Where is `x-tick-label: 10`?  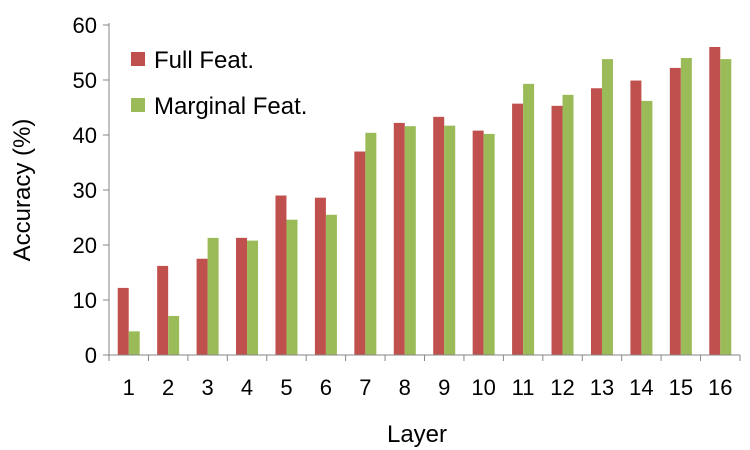
x-tick-label: 10 is located at coordinates (483, 387).